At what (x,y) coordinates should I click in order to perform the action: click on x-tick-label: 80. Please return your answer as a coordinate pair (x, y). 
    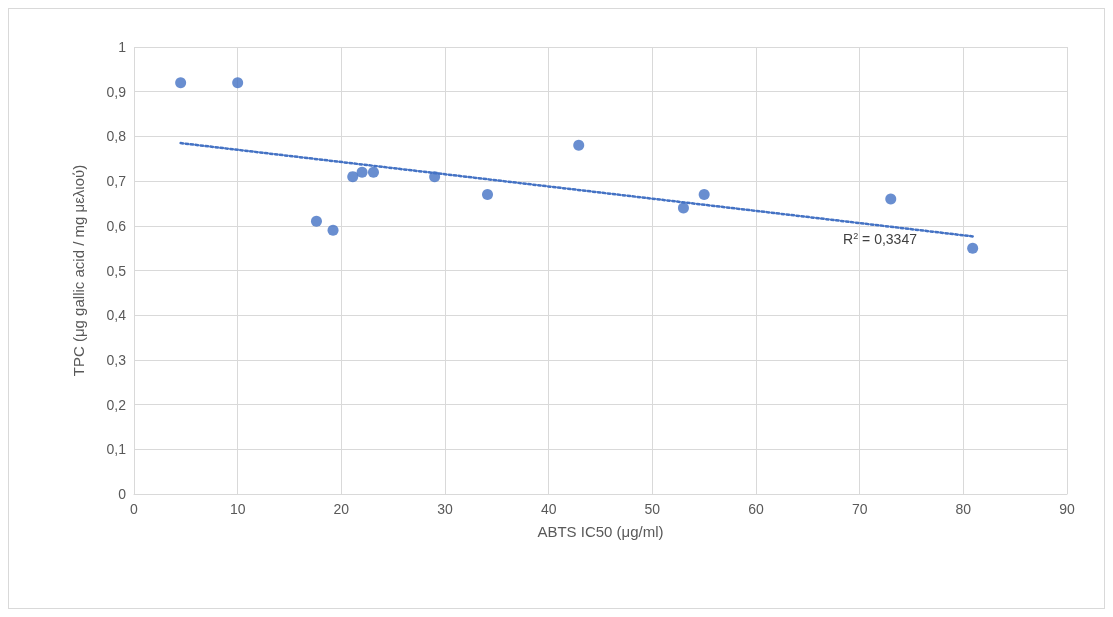
    Looking at the image, I should click on (963, 509).